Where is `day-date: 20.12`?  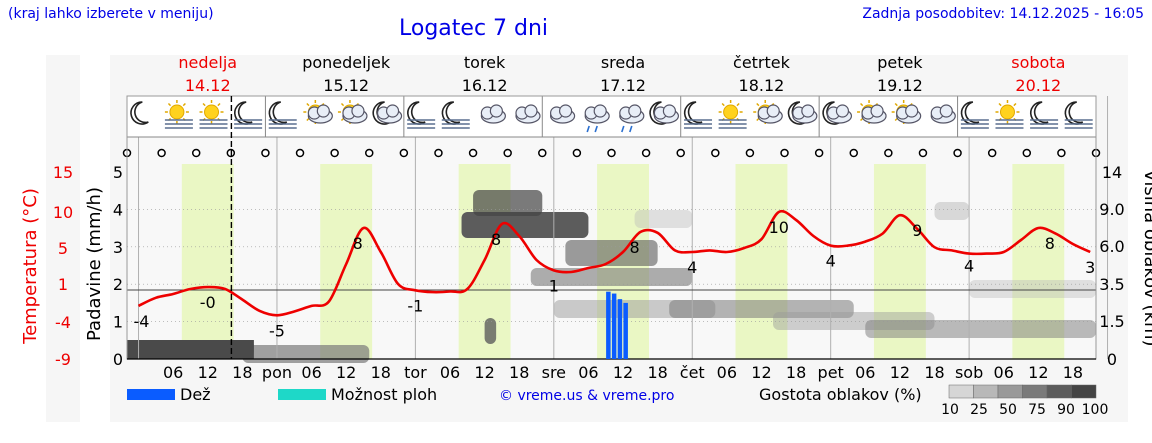
day-date: 20.12 is located at coordinates (1038, 85).